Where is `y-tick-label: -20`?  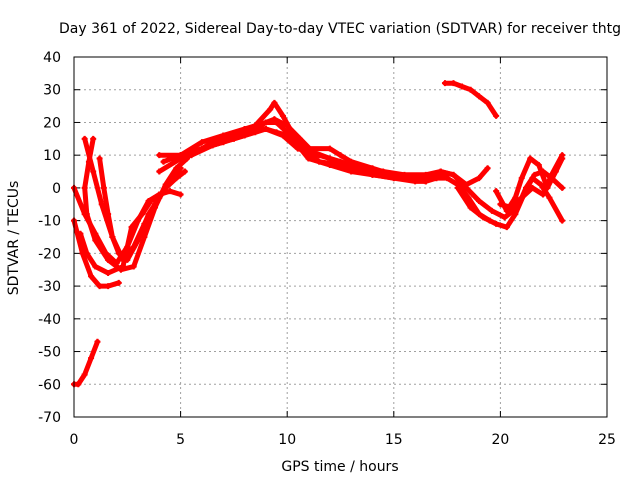
y-tick-label: -20 is located at coordinates (49, 254).